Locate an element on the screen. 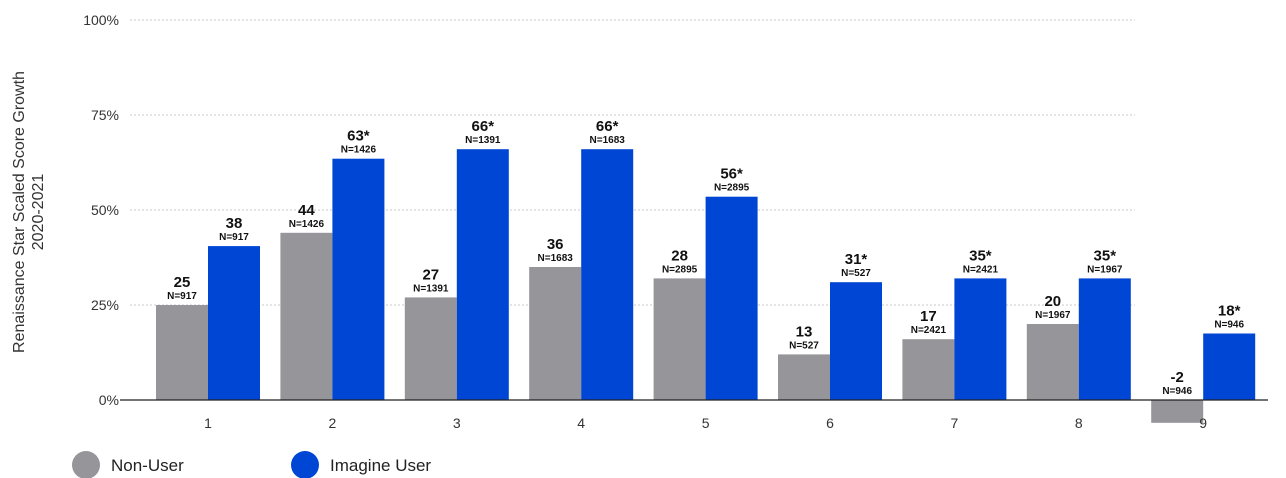  x-tick-labels: 1 2 3 4 5 6 7 8 9 is located at coordinates (705, 423).